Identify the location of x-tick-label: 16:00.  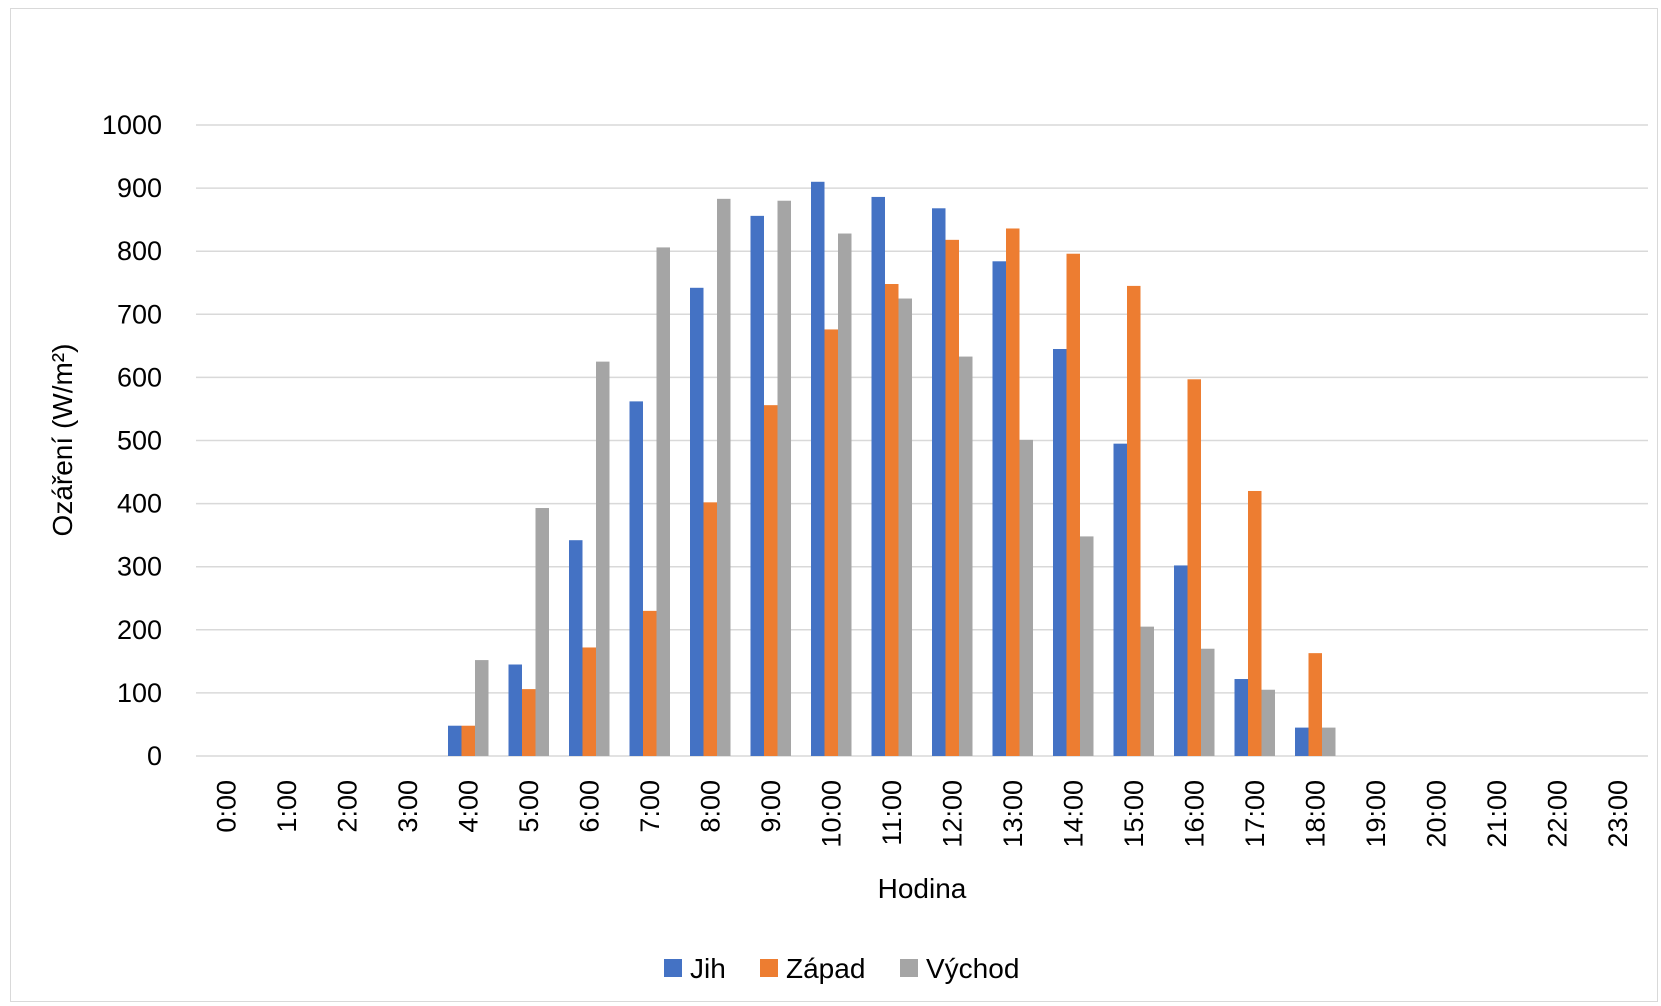
(1194, 814).